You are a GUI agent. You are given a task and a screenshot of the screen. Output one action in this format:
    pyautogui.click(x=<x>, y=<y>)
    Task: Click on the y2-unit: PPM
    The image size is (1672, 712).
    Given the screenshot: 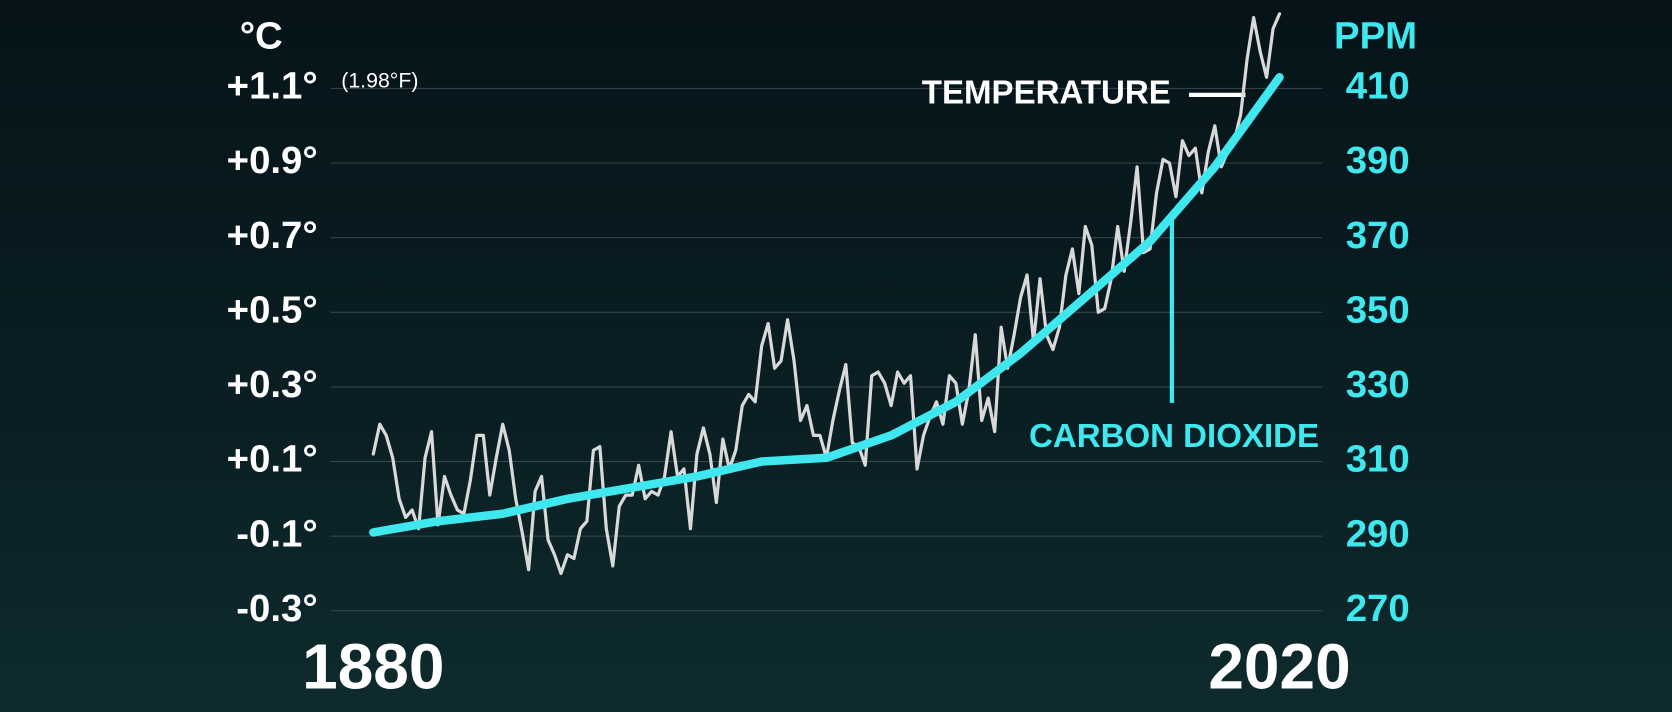 What is the action you would take?
    pyautogui.click(x=1375, y=36)
    